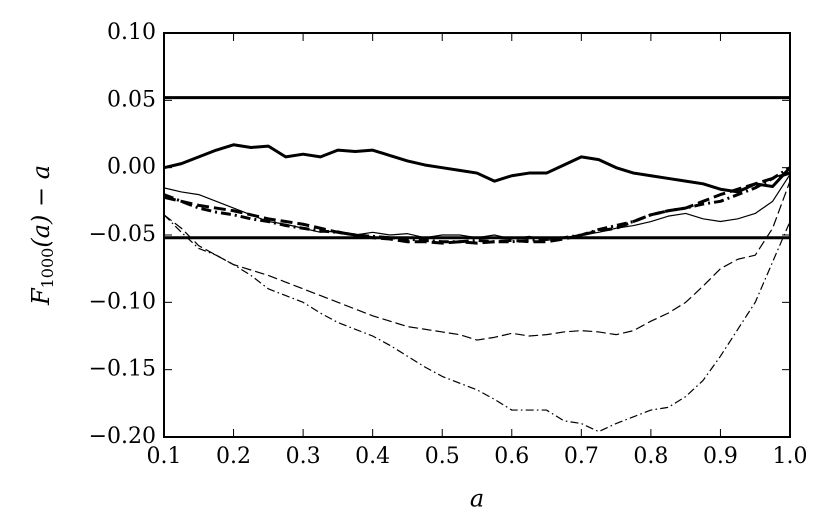  What do you see at coordinates (131, 32) in the screenshot?
I see `y-tick-label: 0.10` at bounding box center [131, 32].